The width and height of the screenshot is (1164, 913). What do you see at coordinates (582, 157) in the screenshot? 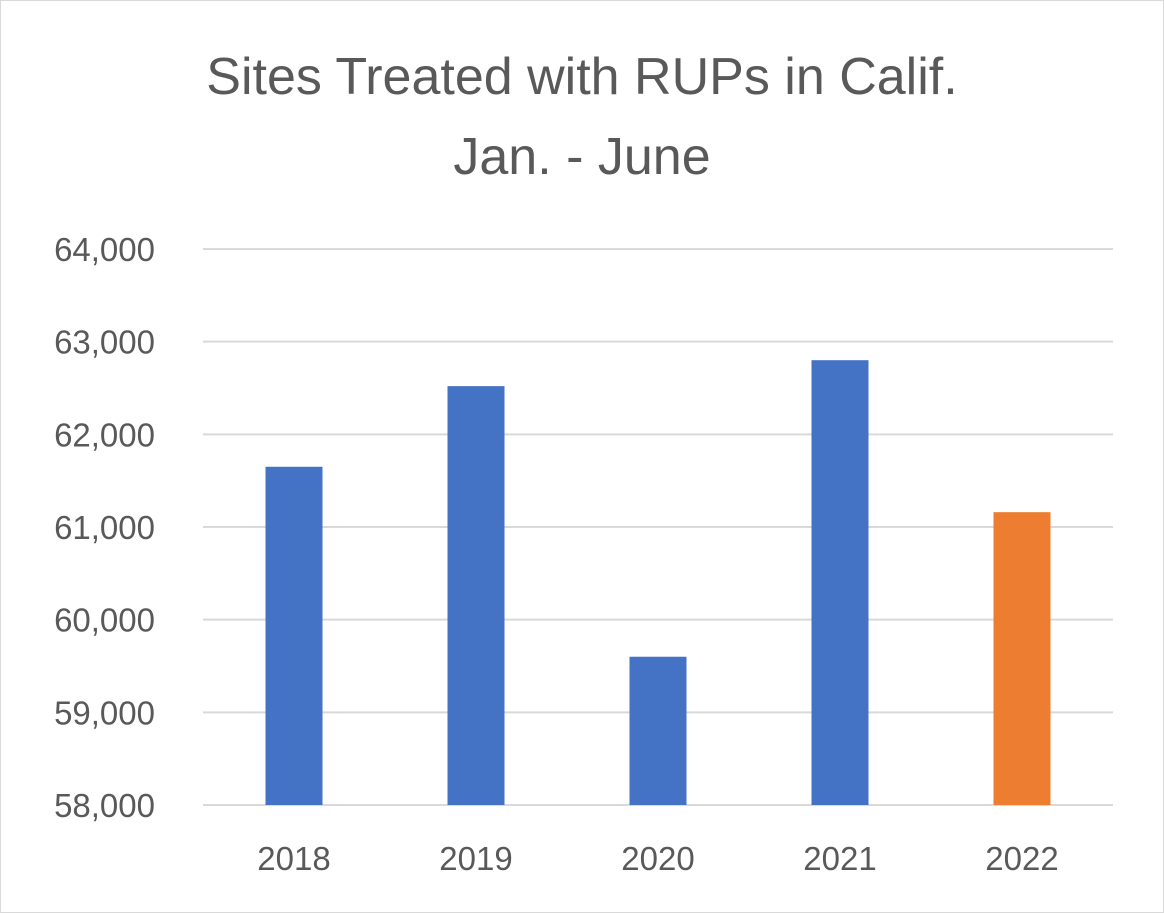
I see `chart-subtitle: Jan. - June` at bounding box center [582, 157].